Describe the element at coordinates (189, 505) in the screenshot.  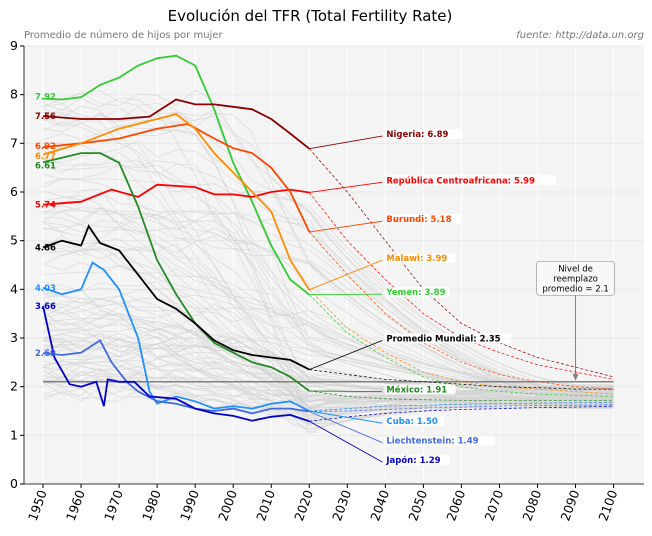
I see `x-tick-label: 1990` at that location.